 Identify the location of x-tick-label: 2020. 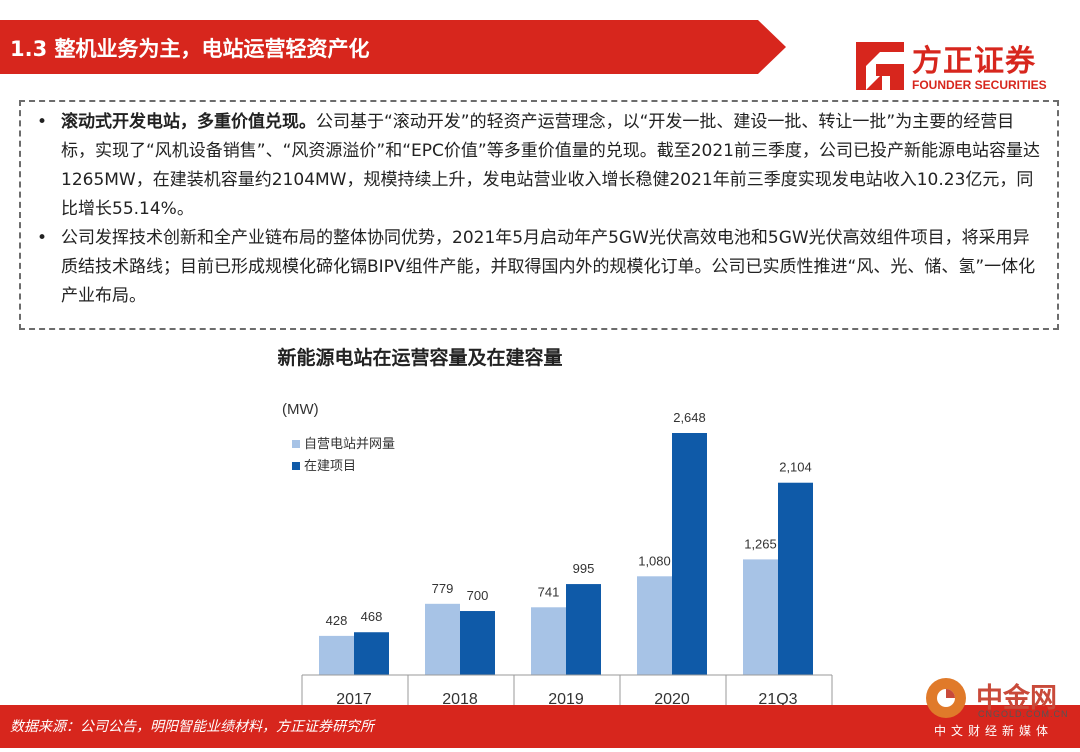
(672, 699).